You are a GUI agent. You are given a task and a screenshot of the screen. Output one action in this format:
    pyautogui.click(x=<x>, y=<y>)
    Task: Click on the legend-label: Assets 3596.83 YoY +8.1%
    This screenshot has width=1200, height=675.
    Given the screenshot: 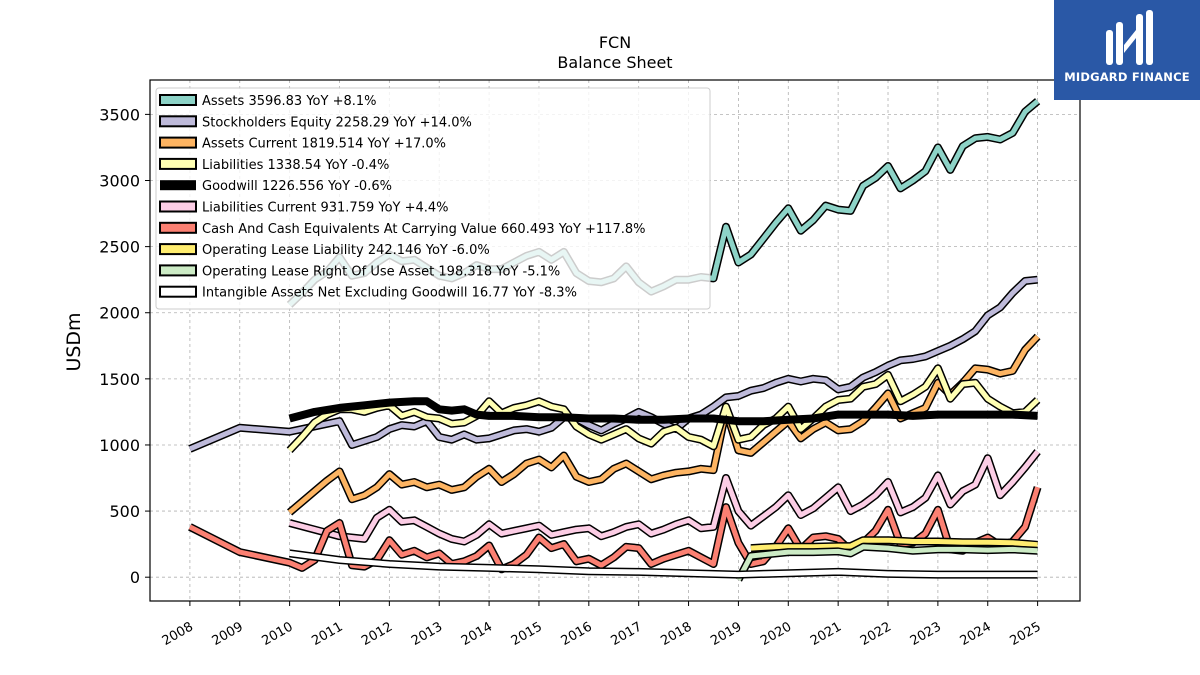 What is the action you would take?
    pyautogui.click(x=289, y=101)
    